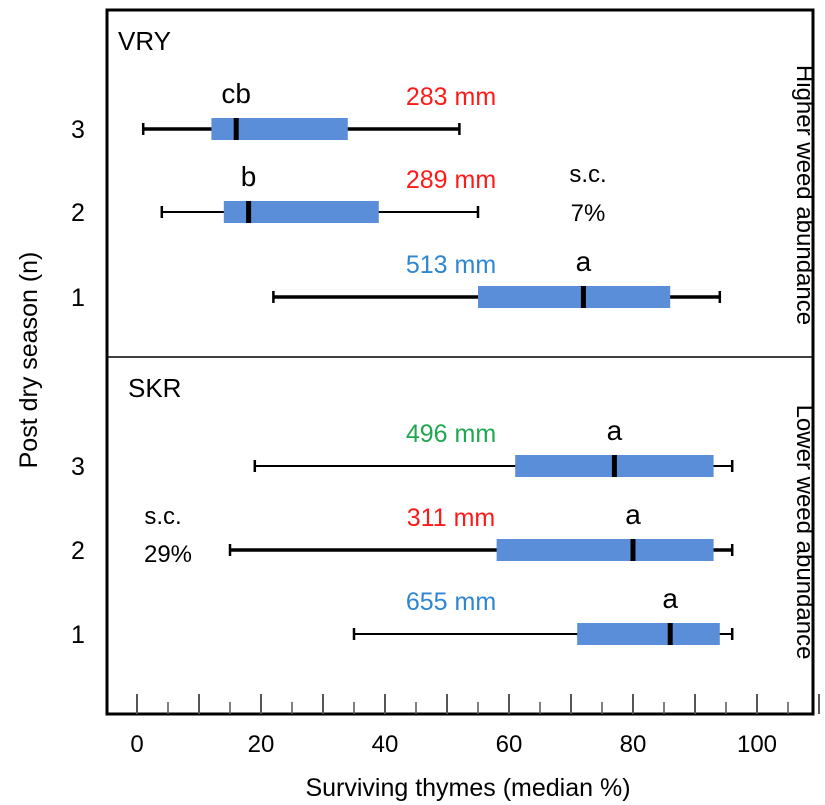  Describe the element at coordinates (144, 41) in the screenshot. I see `panel-title-vry: VRY` at that location.